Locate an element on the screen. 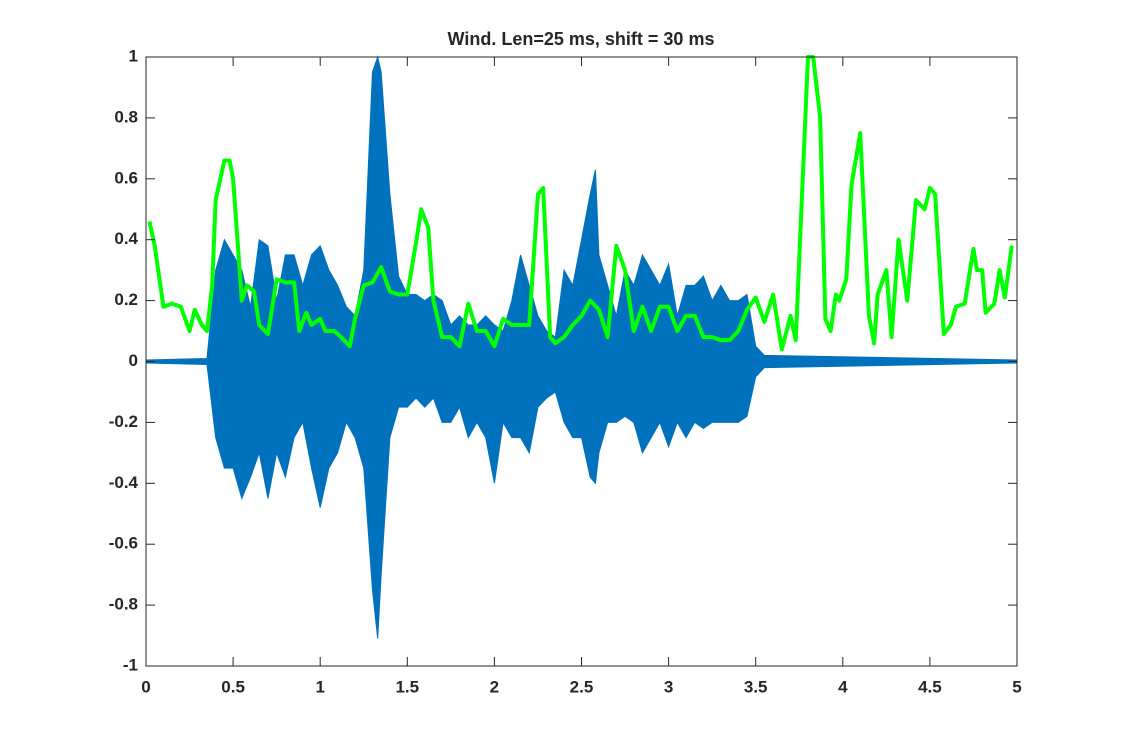 The height and width of the screenshot is (750, 1125). y-tick-label: 0.6 is located at coordinates (126, 177).